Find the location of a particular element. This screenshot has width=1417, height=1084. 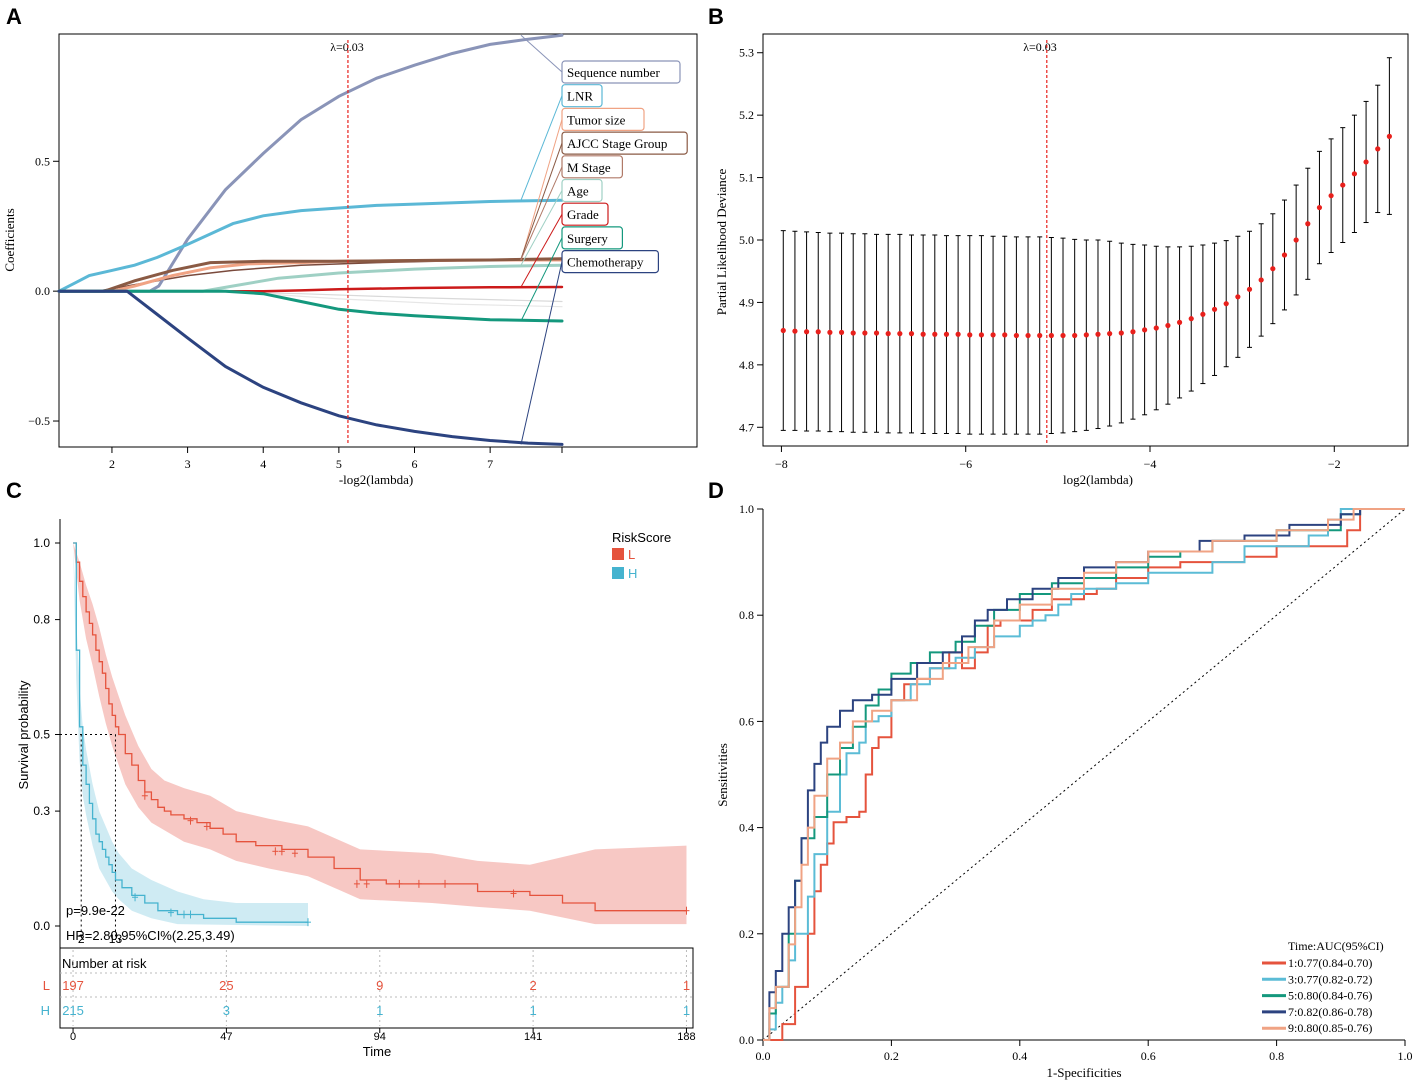

panel-c-risk-count: 25 is located at coordinates (226, 985).